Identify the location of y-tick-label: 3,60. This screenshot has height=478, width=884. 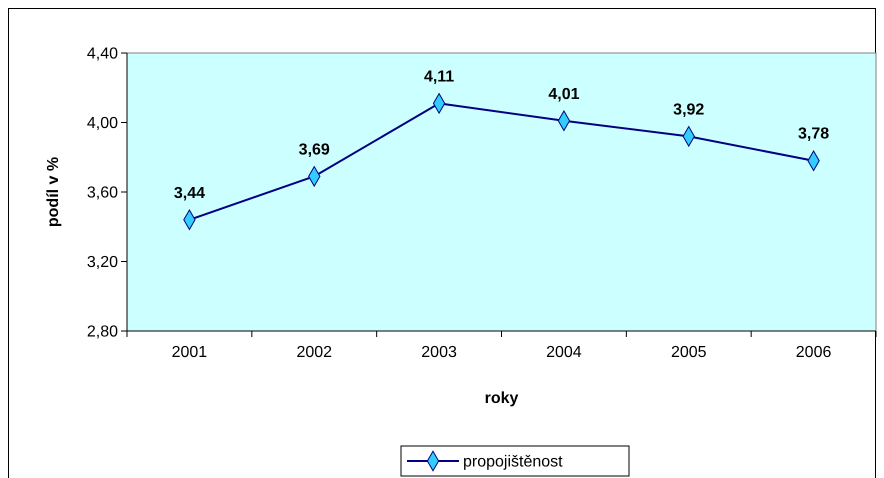
(102, 193).